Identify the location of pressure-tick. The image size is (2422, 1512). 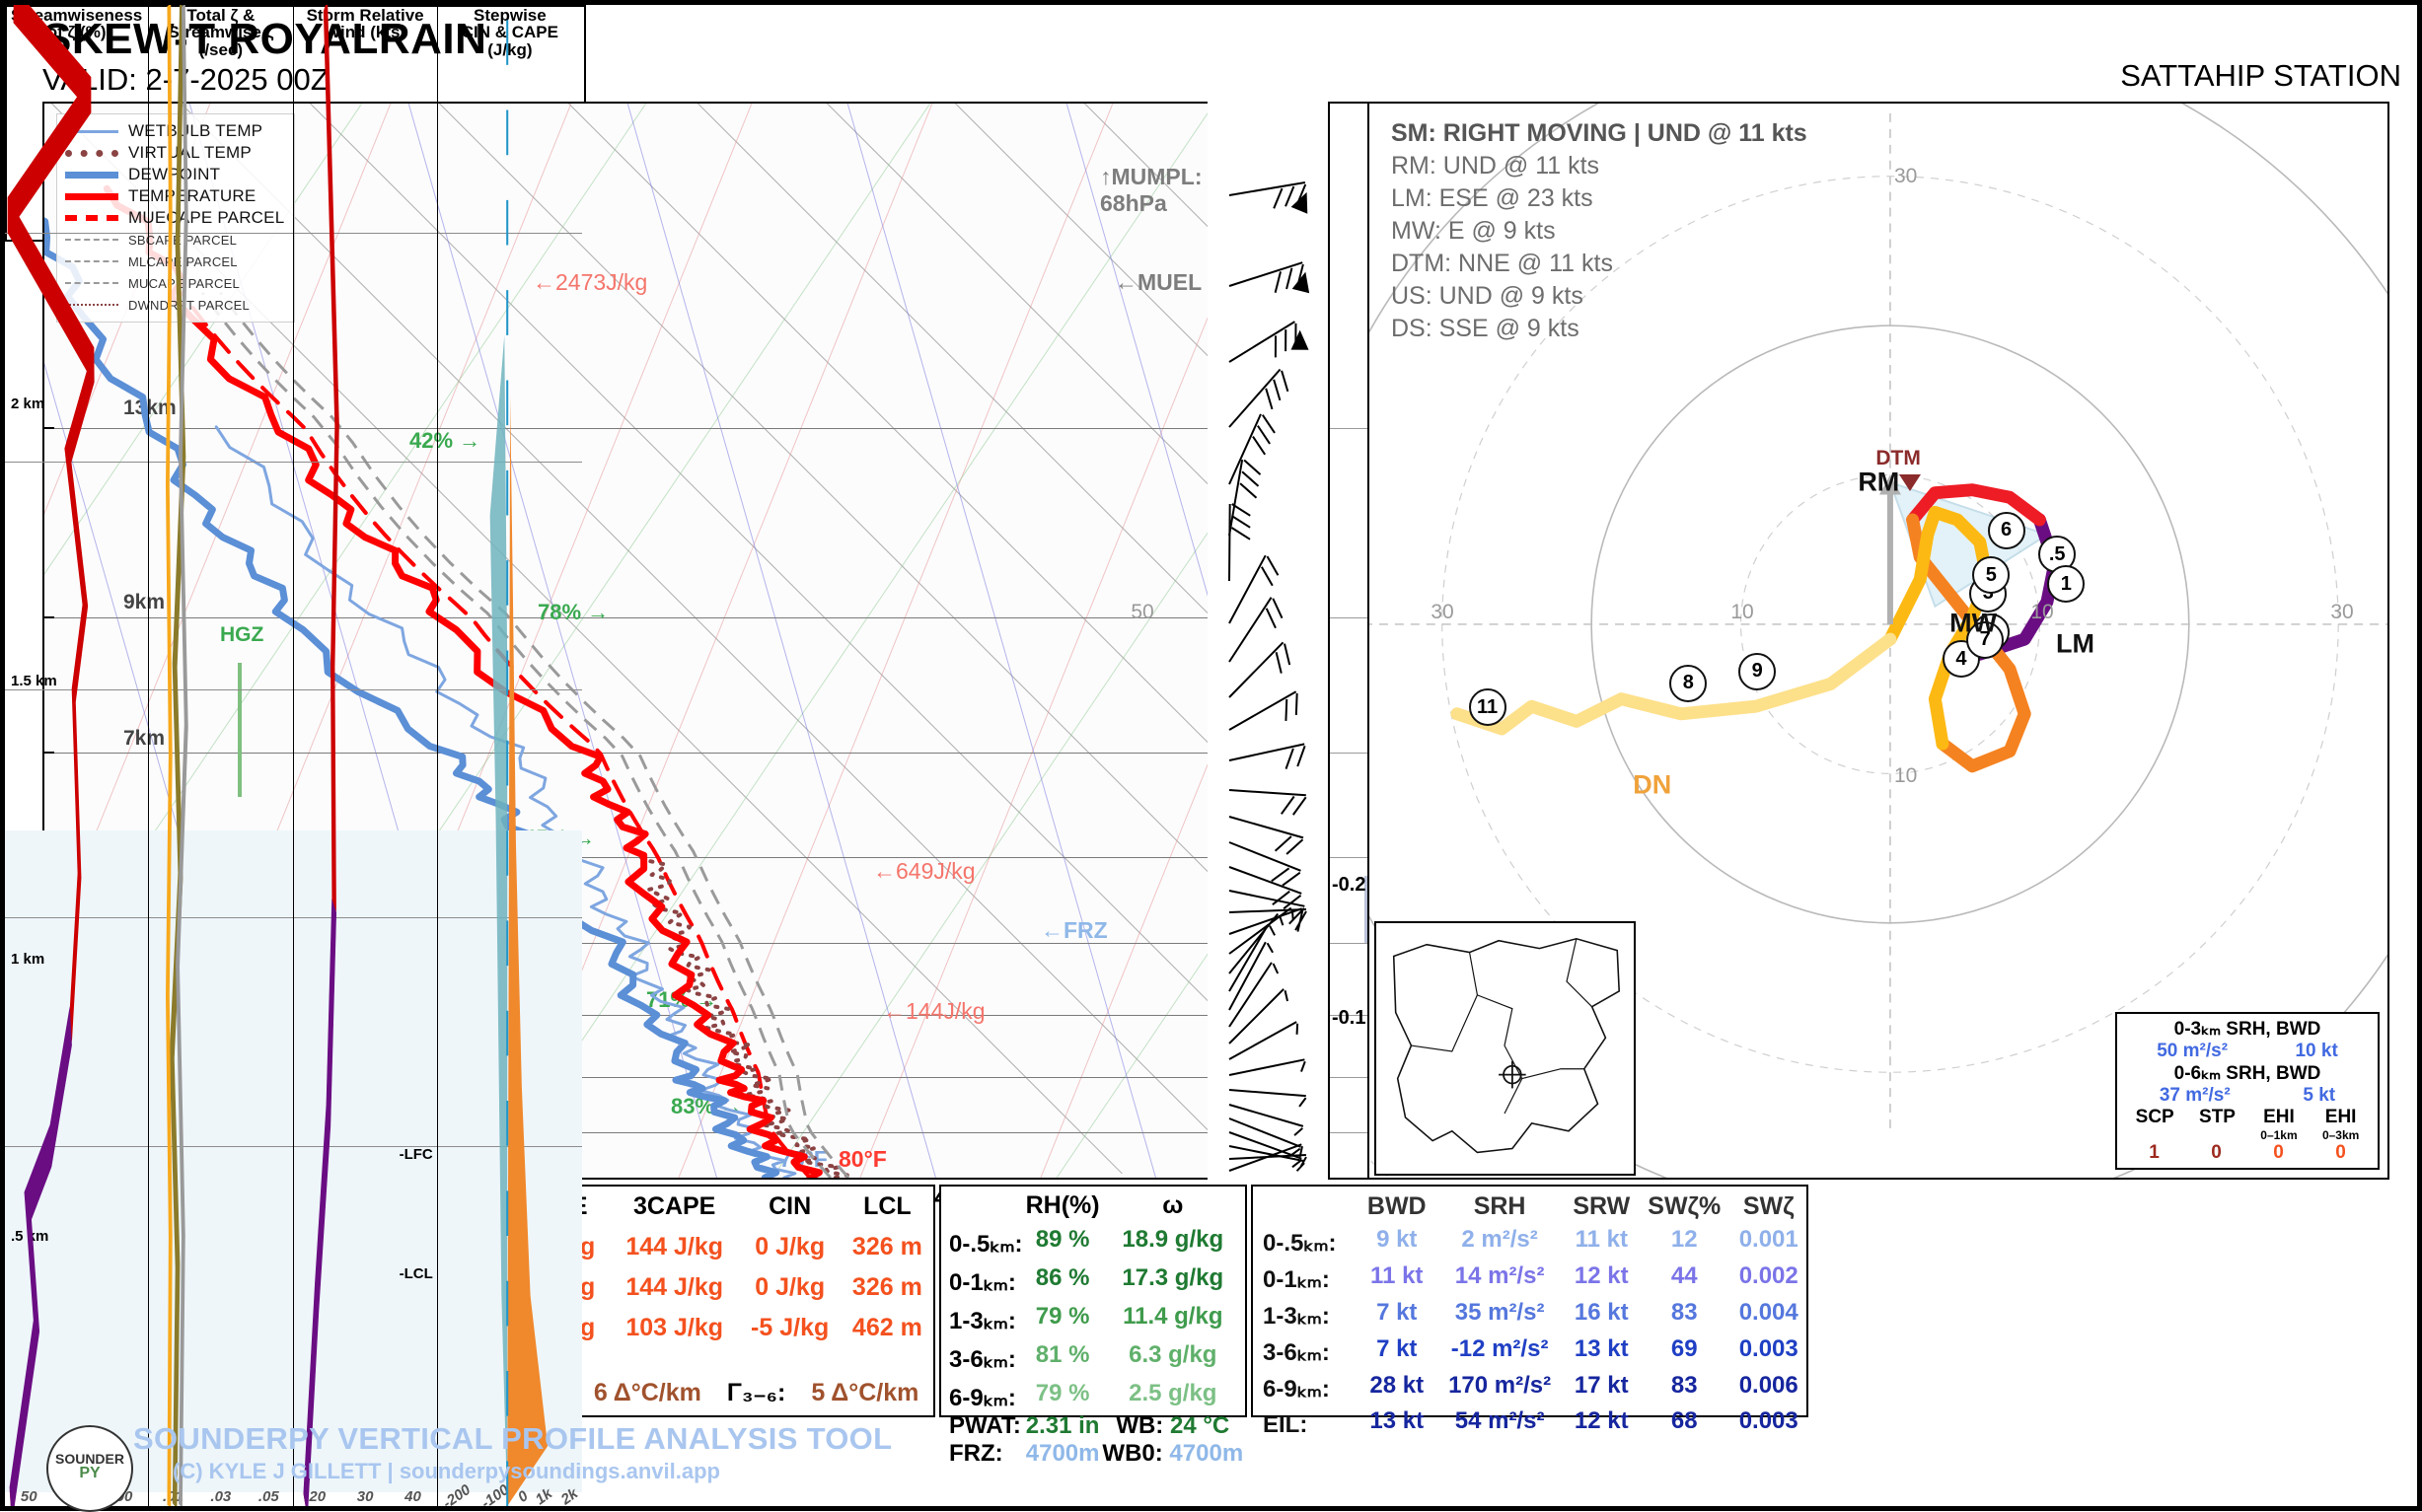
(49, 753).